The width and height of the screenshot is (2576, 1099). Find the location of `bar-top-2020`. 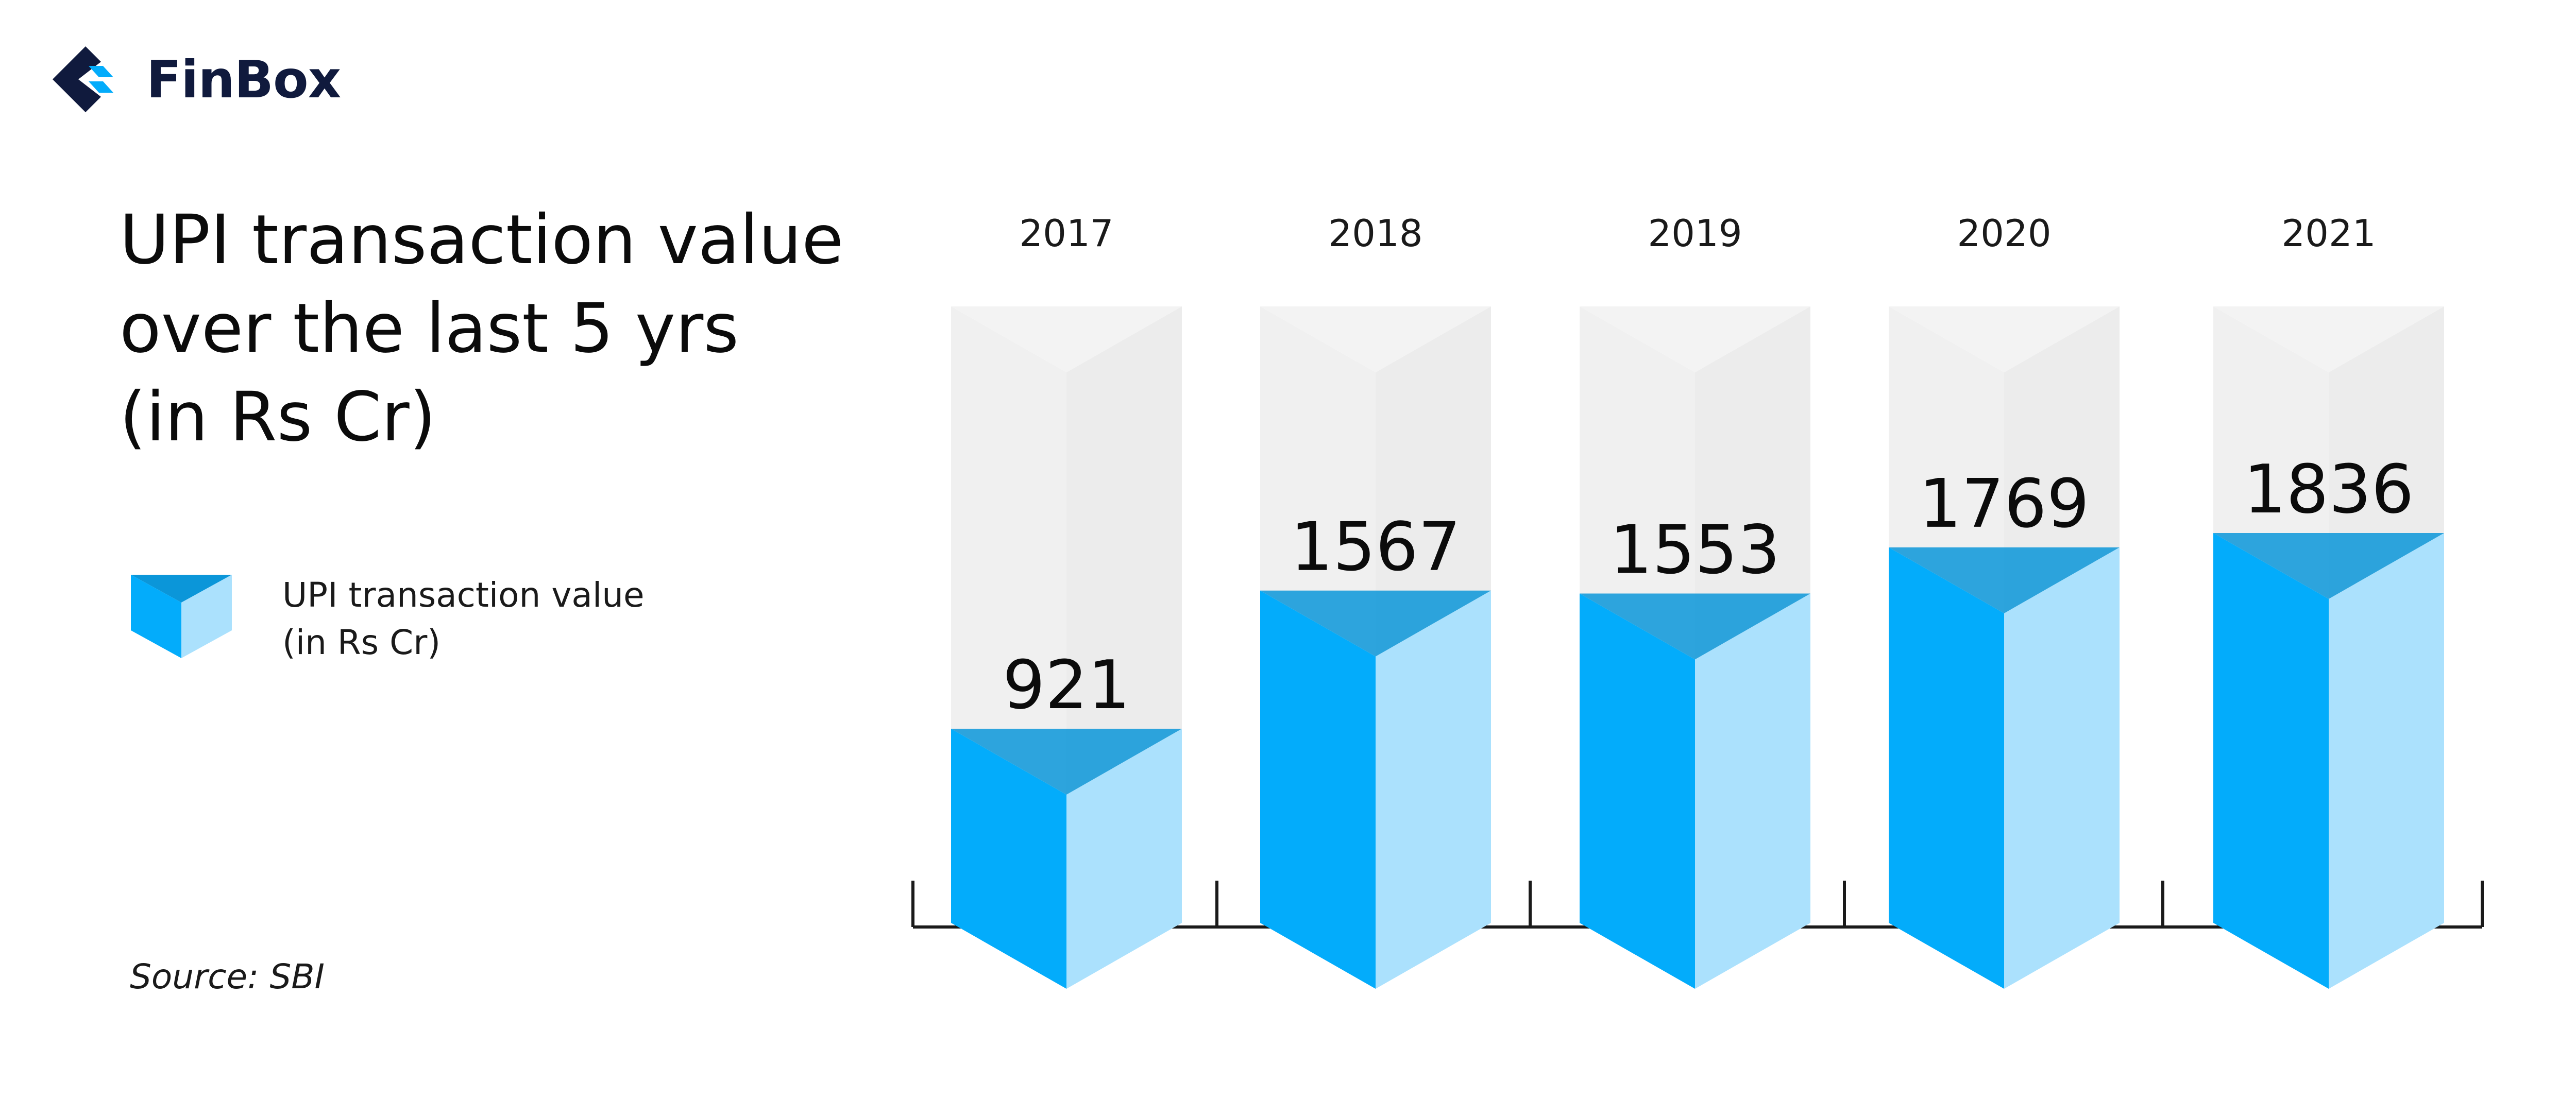

bar-top-2020 is located at coordinates (2004, 580).